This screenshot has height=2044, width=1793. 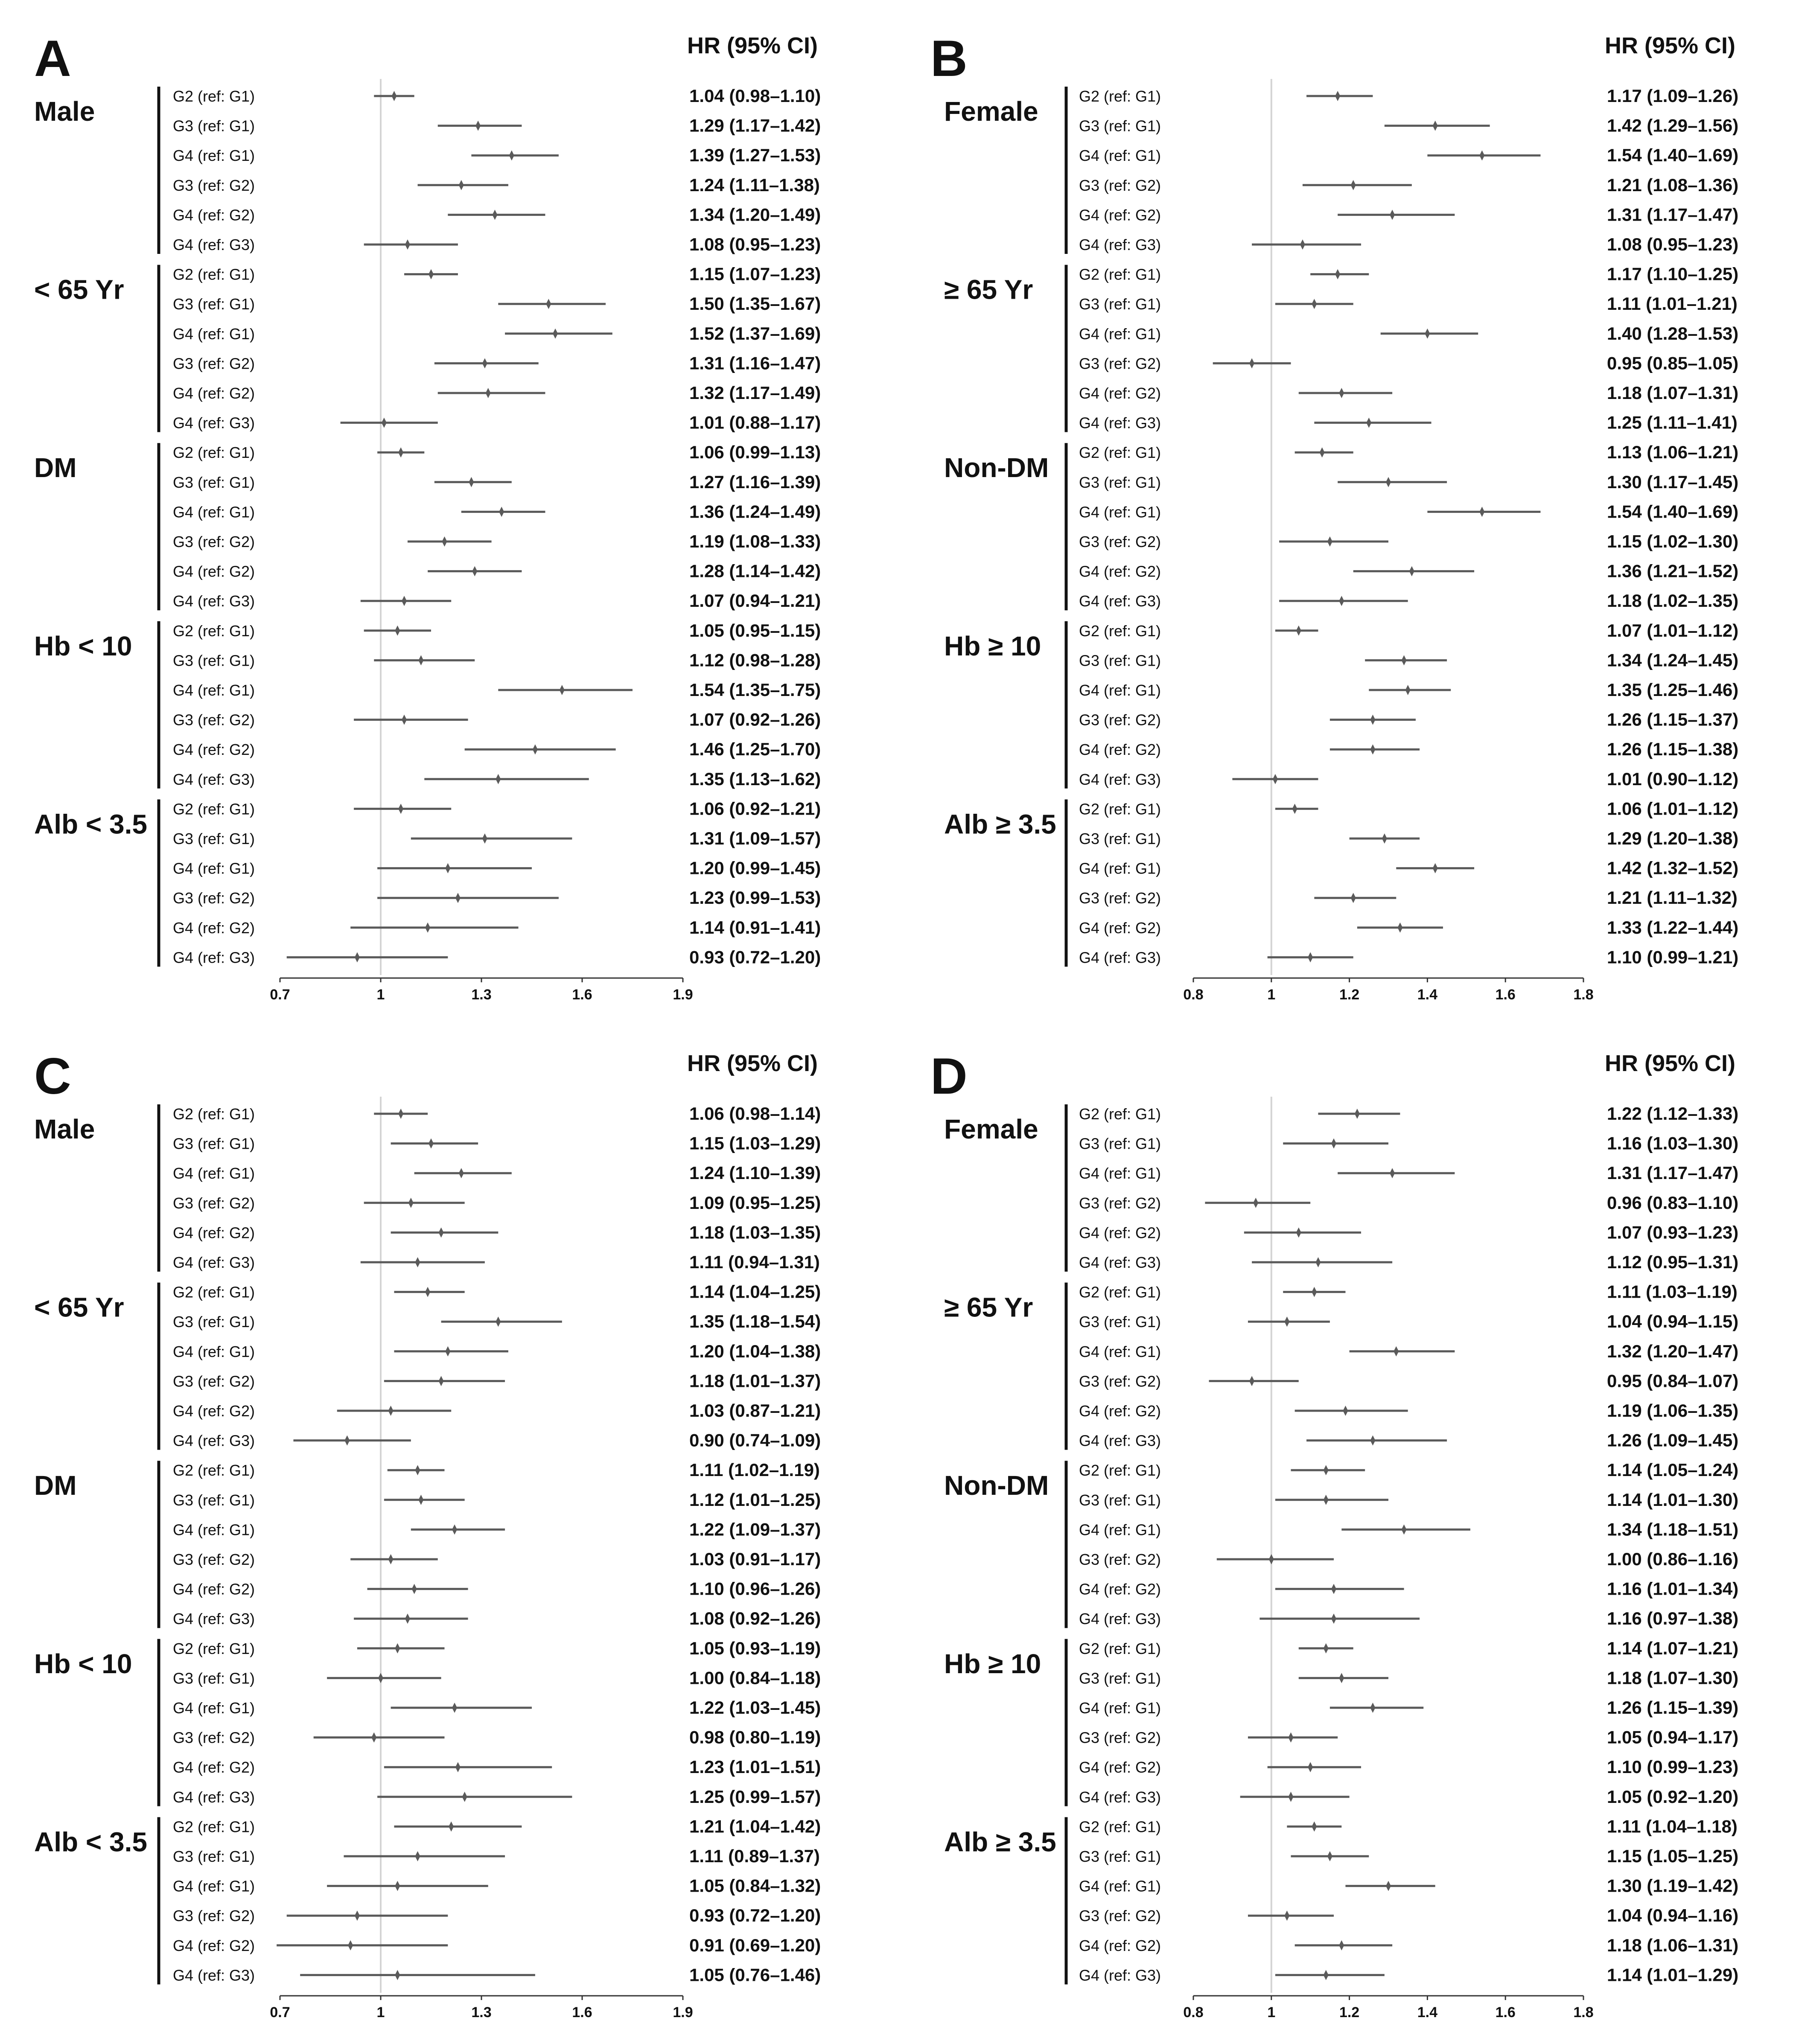 I want to click on hr-value-text: 1.23 (1.01–1.51), so click(x=755, y=1767).